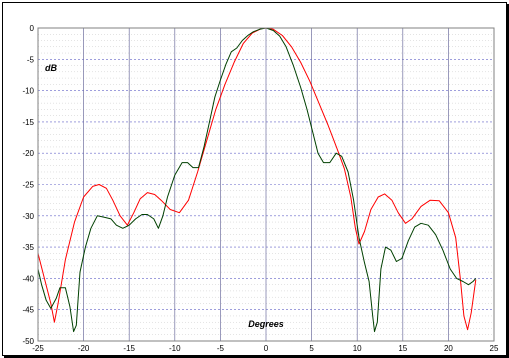 The image size is (509, 358). What do you see at coordinates (221, 348) in the screenshot?
I see `x-tick-label: -5` at bounding box center [221, 348].